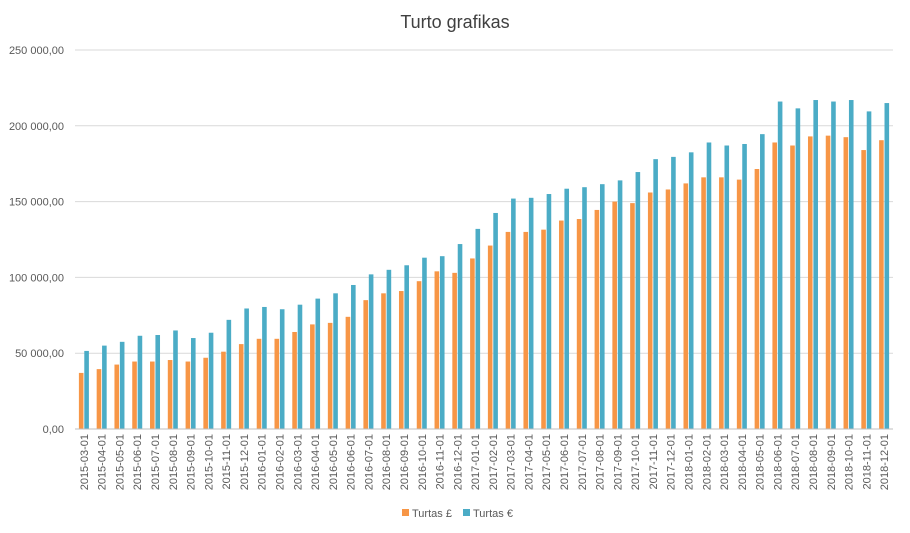 This screenshot has width=910, height=533. I want to click on y-tick-label: 250 000,00, so click(36, 51).